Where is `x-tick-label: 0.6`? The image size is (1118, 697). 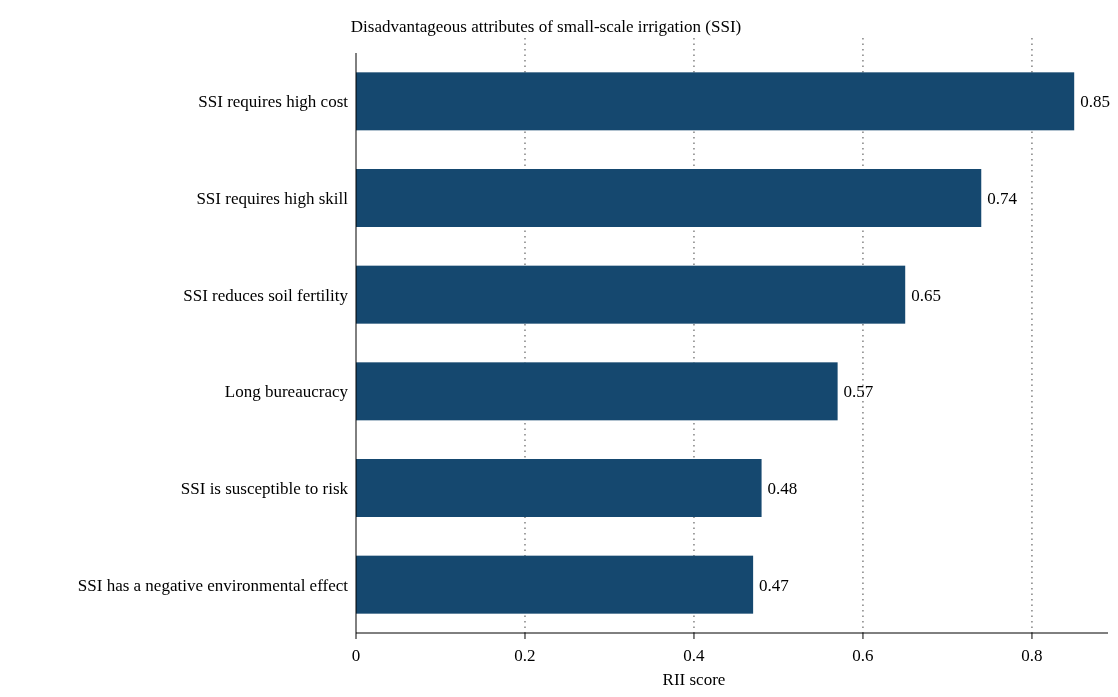
x-tick-label: 0.6 is located at coordinates (863, 655).